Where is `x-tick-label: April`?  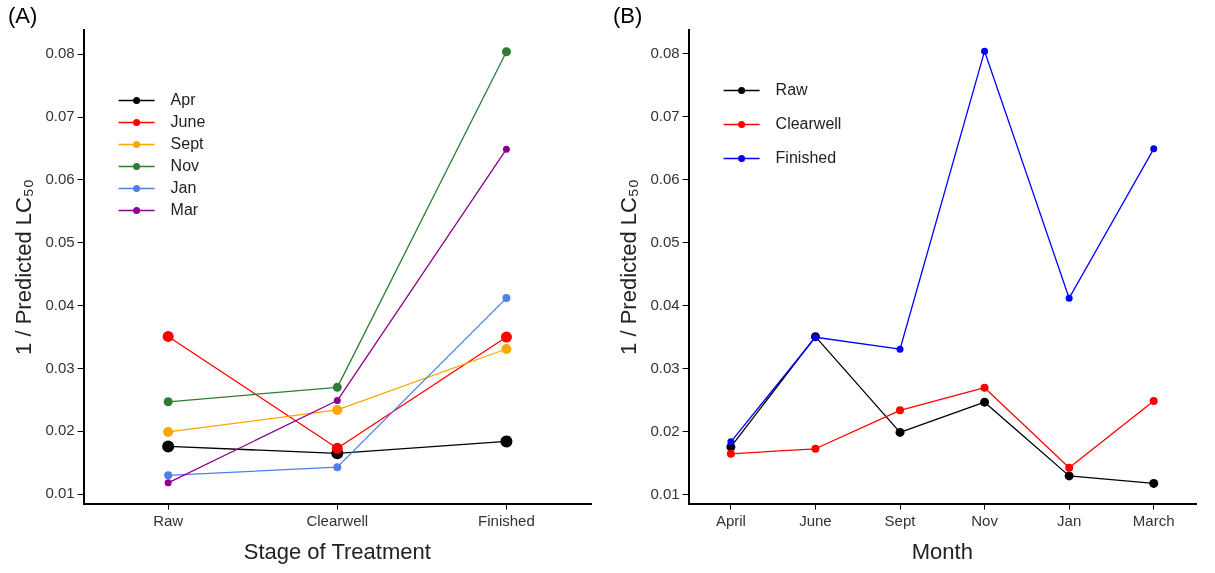
x-tick-label: April is located at coordinates (730, 520).